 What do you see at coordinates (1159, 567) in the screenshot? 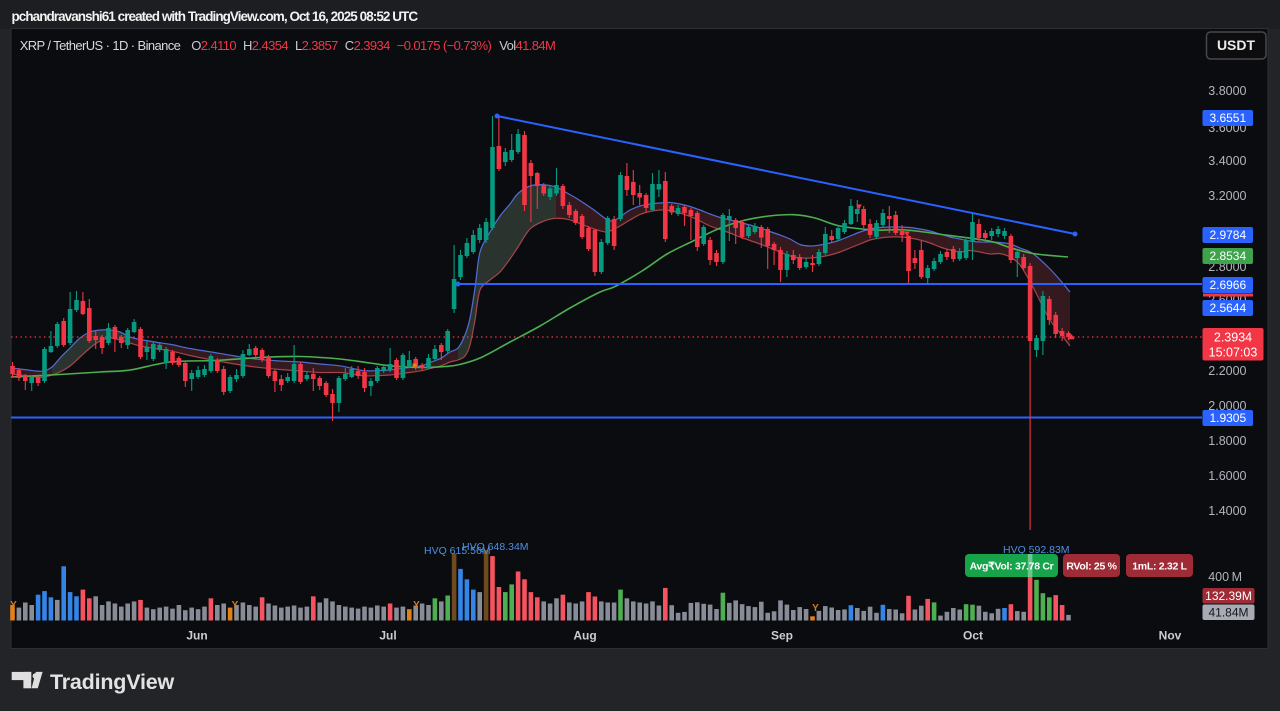
I see `svg-text: 1mL: 2.32 L` at bounding box center [1159, 567].